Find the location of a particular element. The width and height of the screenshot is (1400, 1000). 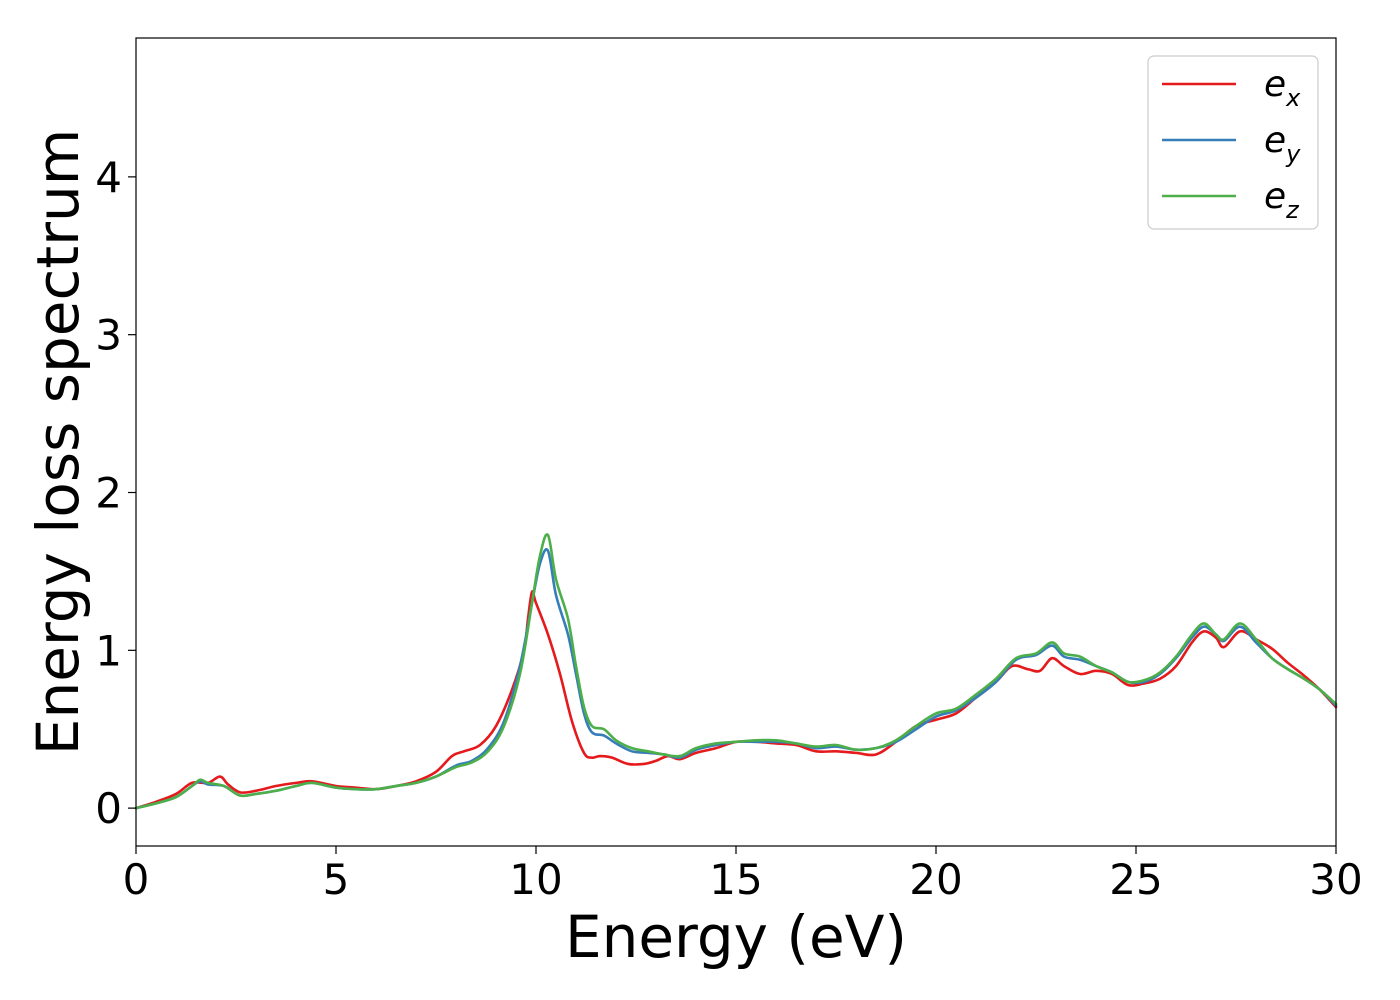

y-tick-label: 1 is located at coordinates (108, 650).